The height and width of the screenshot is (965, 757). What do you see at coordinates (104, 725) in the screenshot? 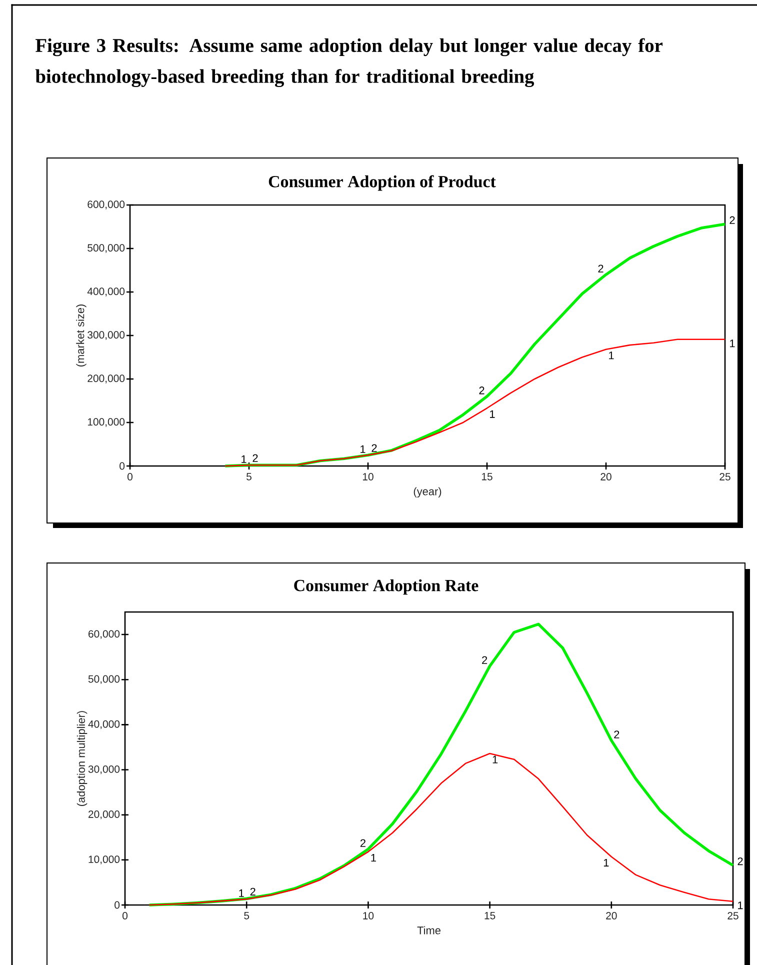
I see `y-tick-label: 40,000` at bounding box center [104, 725].